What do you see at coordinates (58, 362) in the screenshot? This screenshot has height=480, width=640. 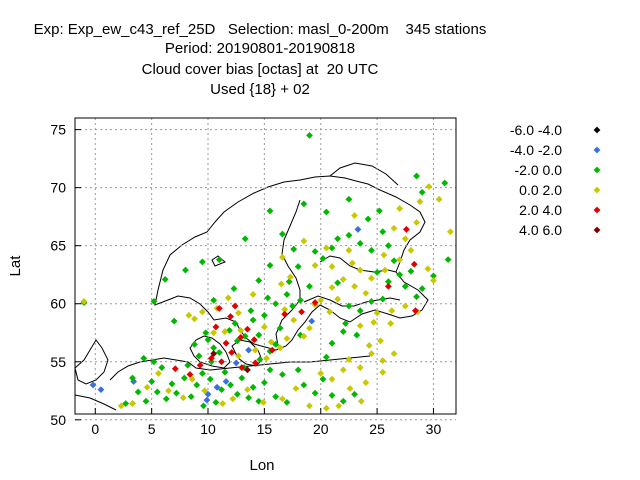 I see `y-tick-label: 55` at bounding box center [58, 362].